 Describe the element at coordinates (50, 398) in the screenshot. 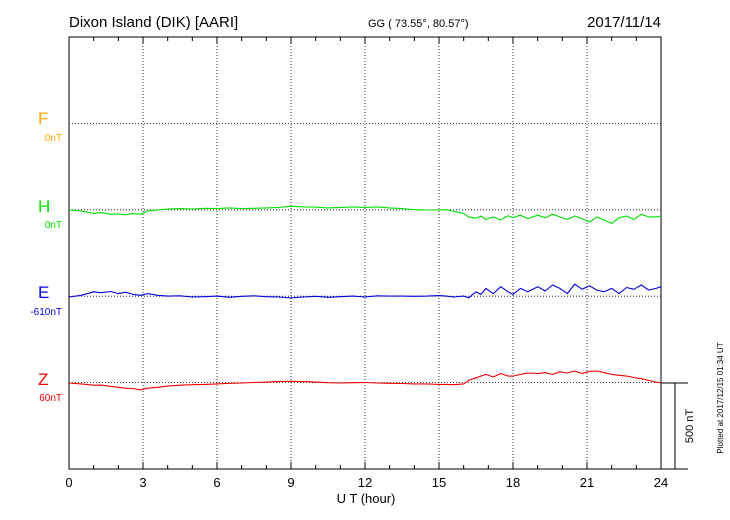

I see `baseline-label-z: 60nT` at that location.